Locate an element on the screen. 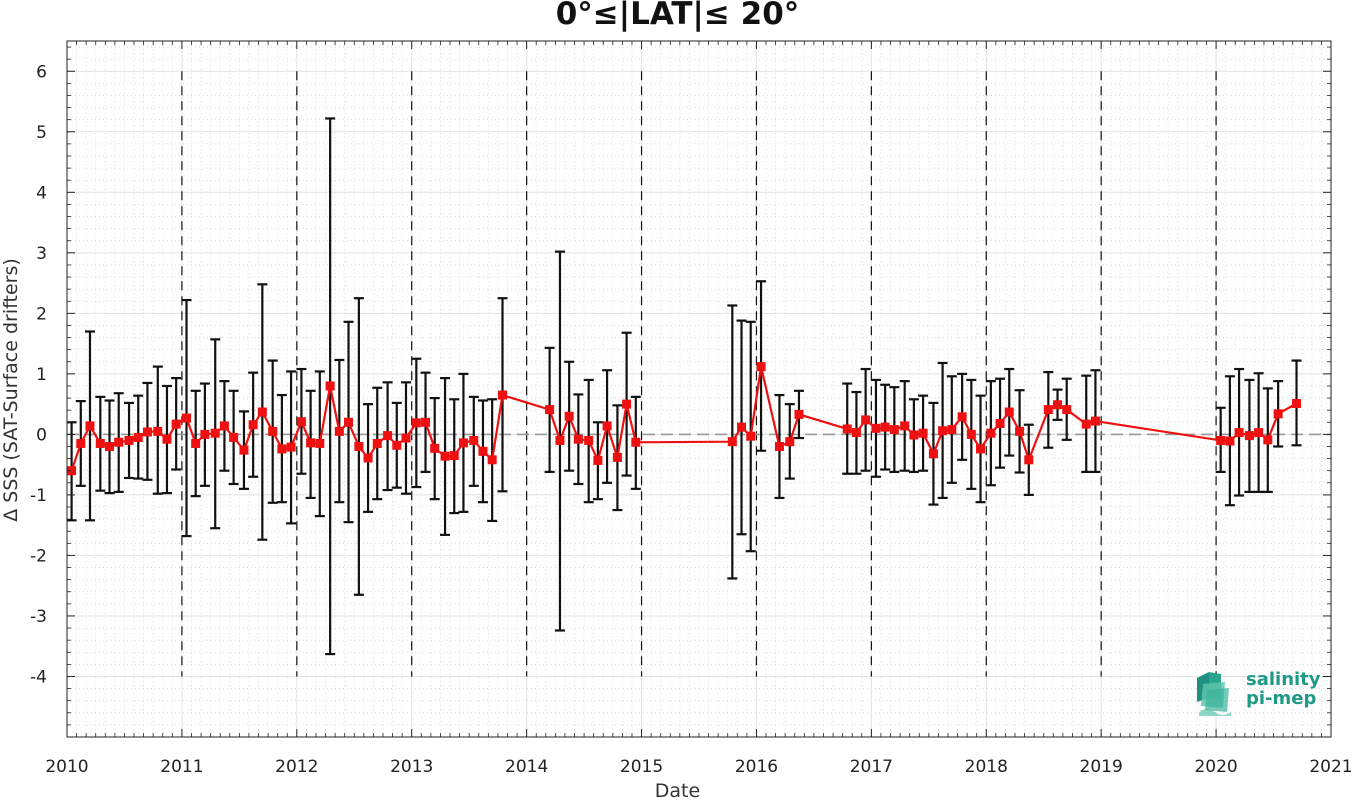 This screenshot has width=1355, height=802. series-markers is located at coordinates (684, 419).